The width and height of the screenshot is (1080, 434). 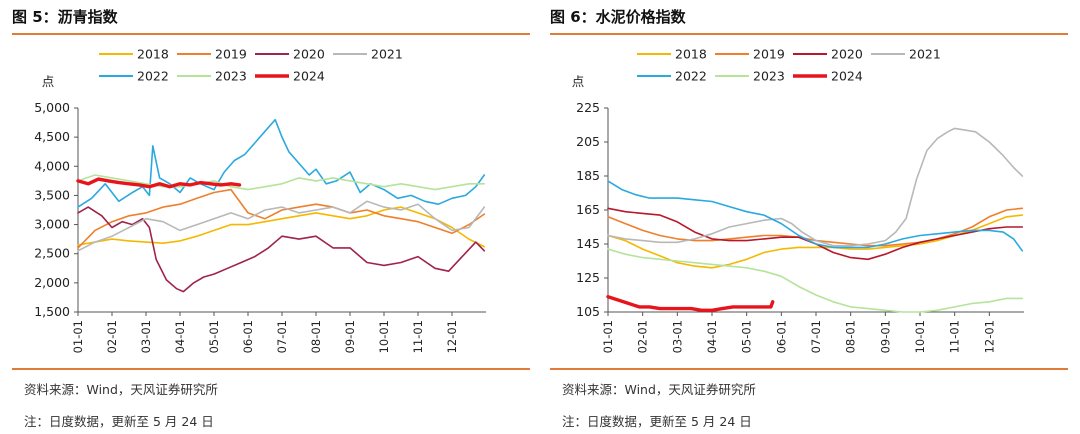 I want to click on y-tick-label: 3,500, so click(x=52, y=194).